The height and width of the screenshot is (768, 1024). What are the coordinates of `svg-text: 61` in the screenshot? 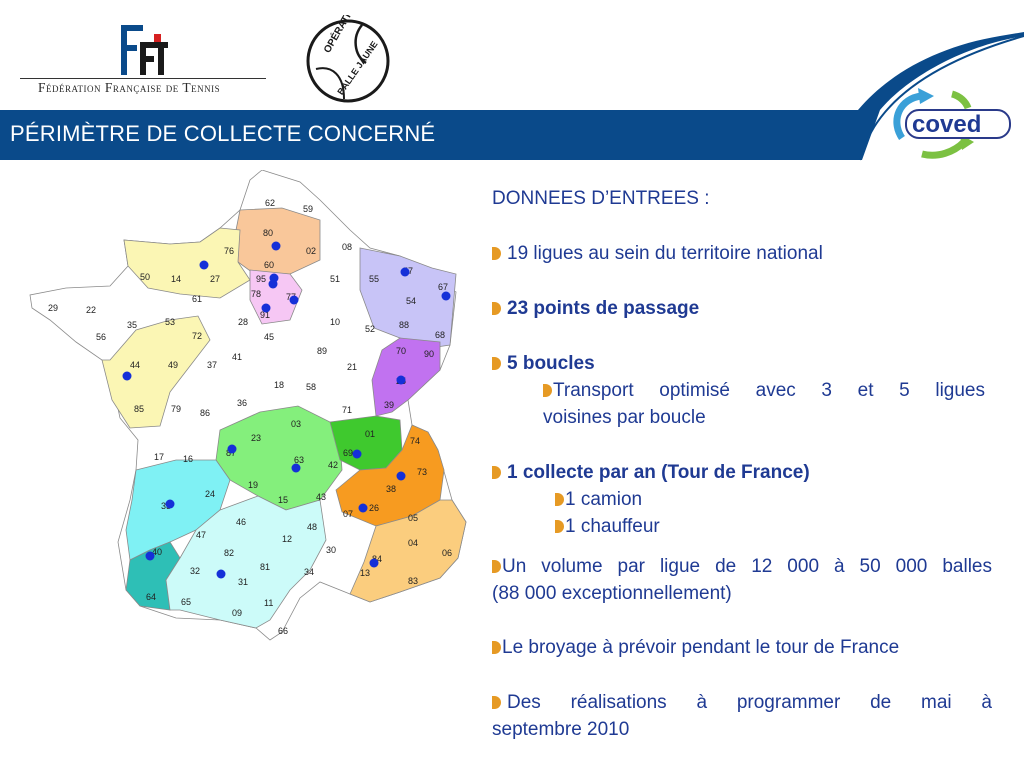 It's located at (197, 299).